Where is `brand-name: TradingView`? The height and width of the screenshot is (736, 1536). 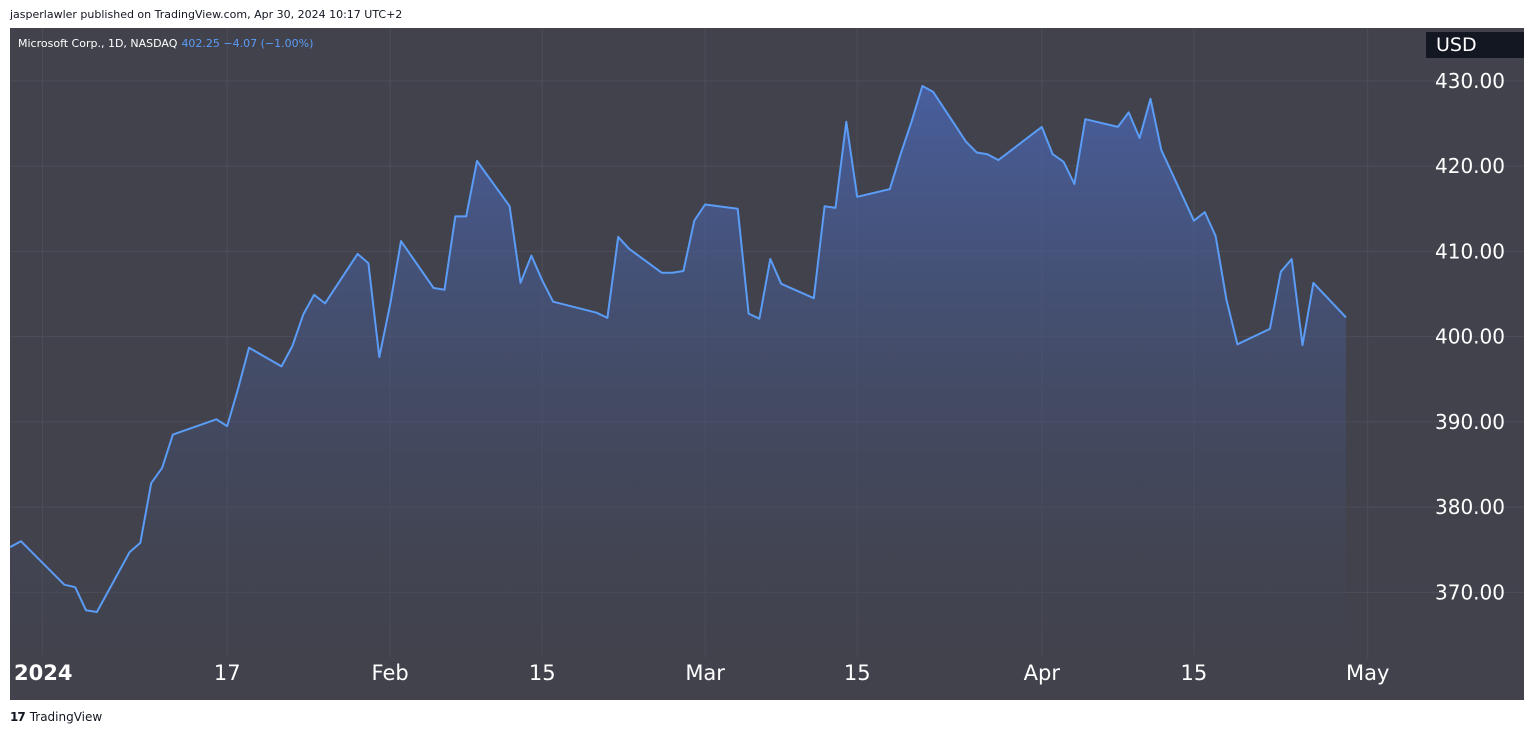 brand-name: TradingView is located at coordinates (66, 717).